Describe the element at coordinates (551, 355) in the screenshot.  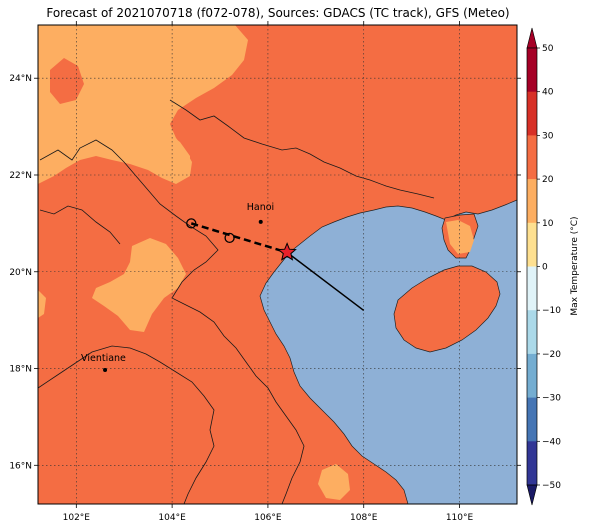
I see `colorbar-tick-label: −20` at that location.